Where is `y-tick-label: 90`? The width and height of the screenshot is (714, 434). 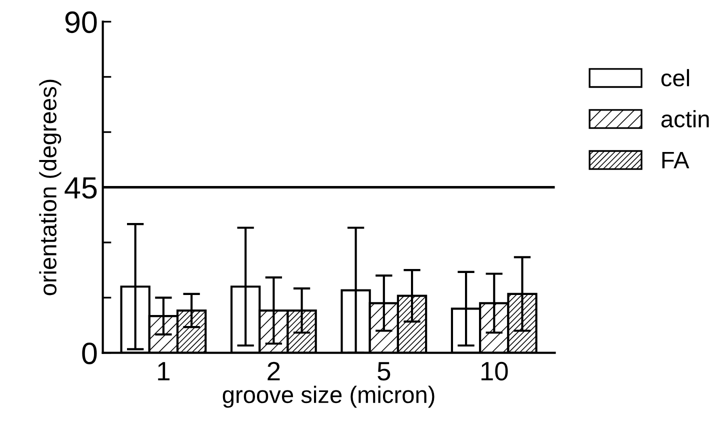
y-tick-label: 90 is located at coordinates (81, 22).